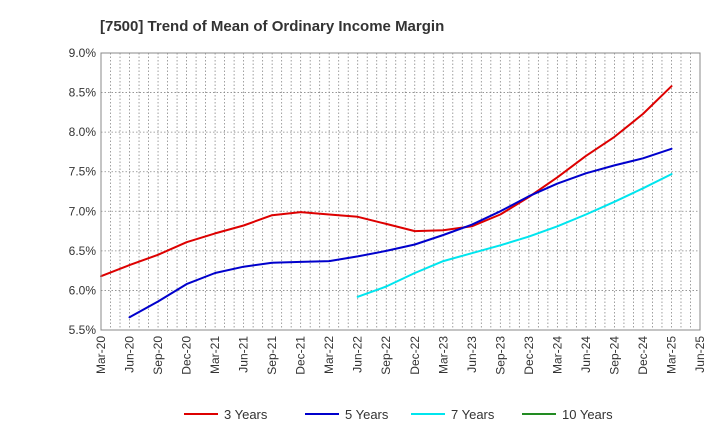 This screenshot has width=720, height=445. I want to click on x-tick-label: Jun-24, so click(586, 354).